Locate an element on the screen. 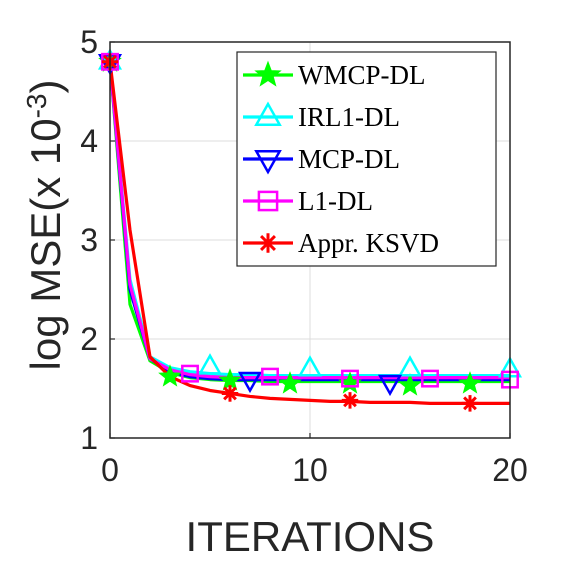  legend-label: Appr. KSVD is located at coordinates (368, 243).